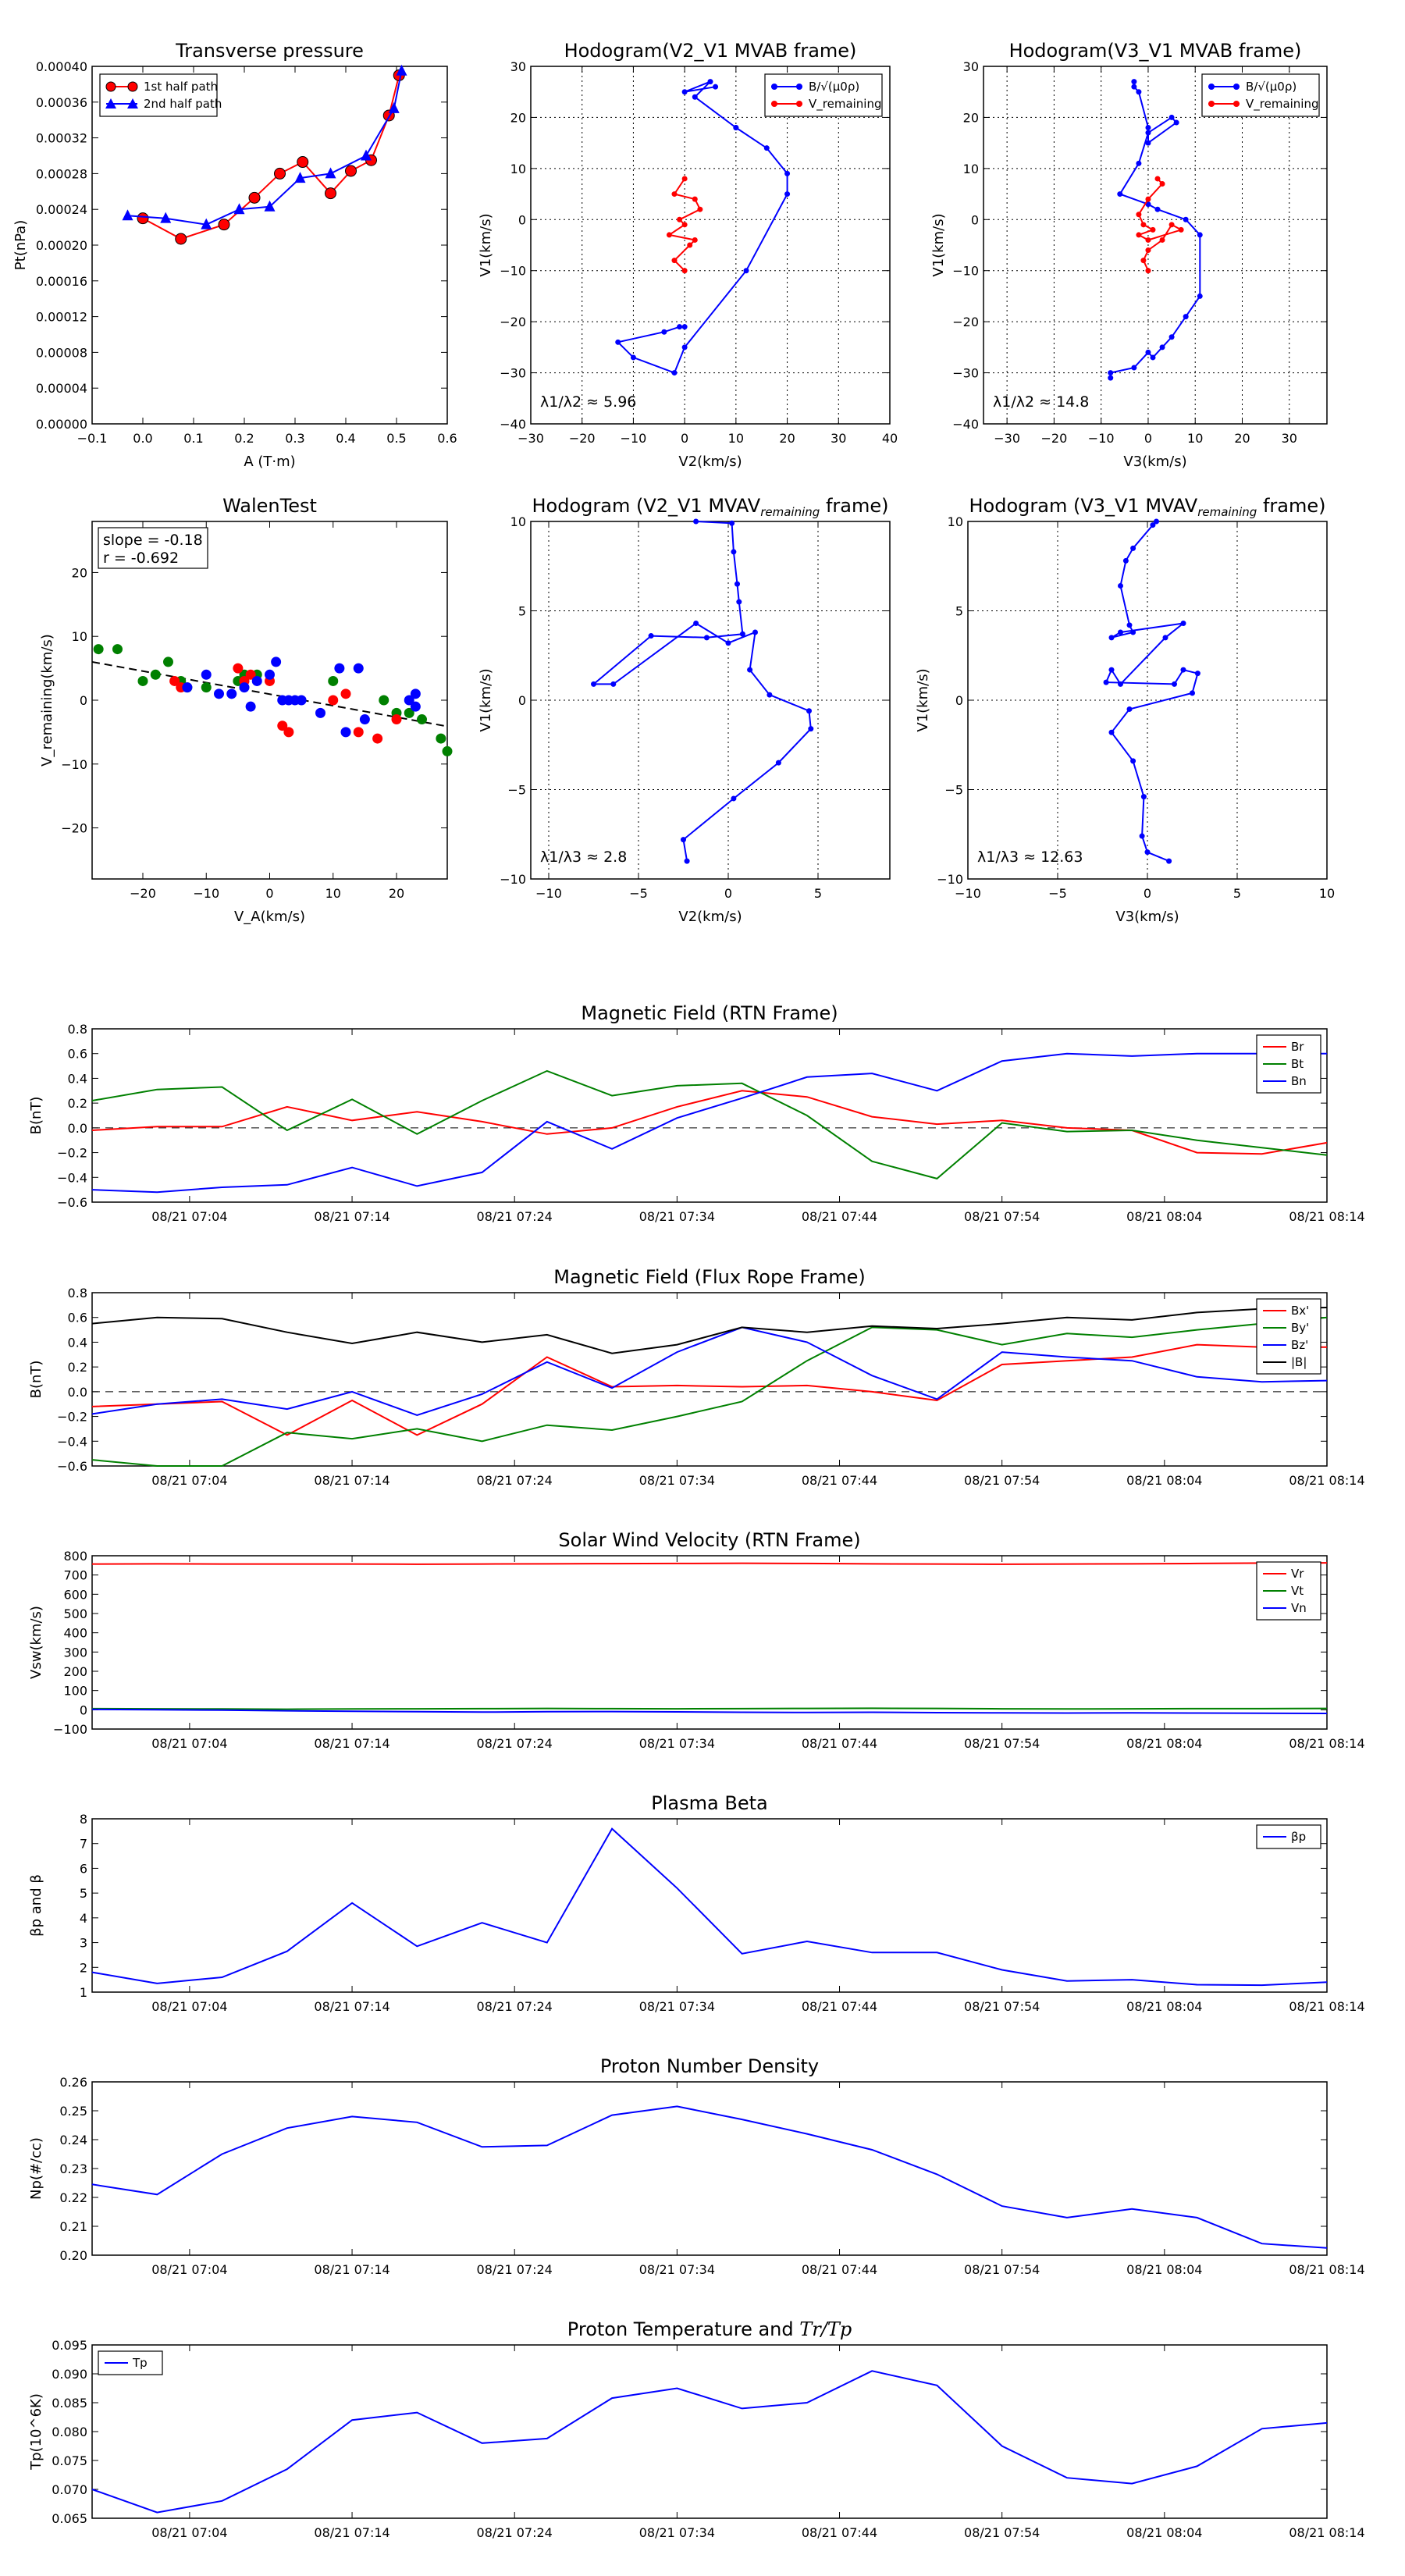 This screenshot has width=1405, height=2576. What do you see at coordinates (1300, 1311) in the screenshot?
I see `legend-label: Bx'` at bounding box center [1300, 1311].